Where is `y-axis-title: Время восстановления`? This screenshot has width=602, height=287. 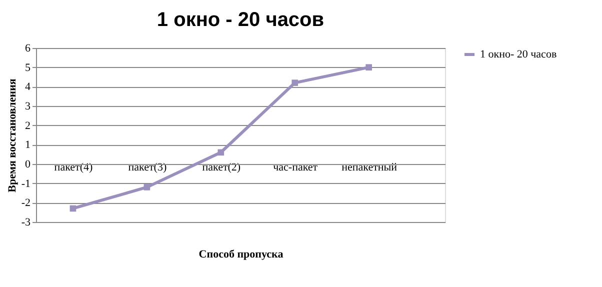 y-axis-title: Время восстановления is located at coordinates (12, 135).